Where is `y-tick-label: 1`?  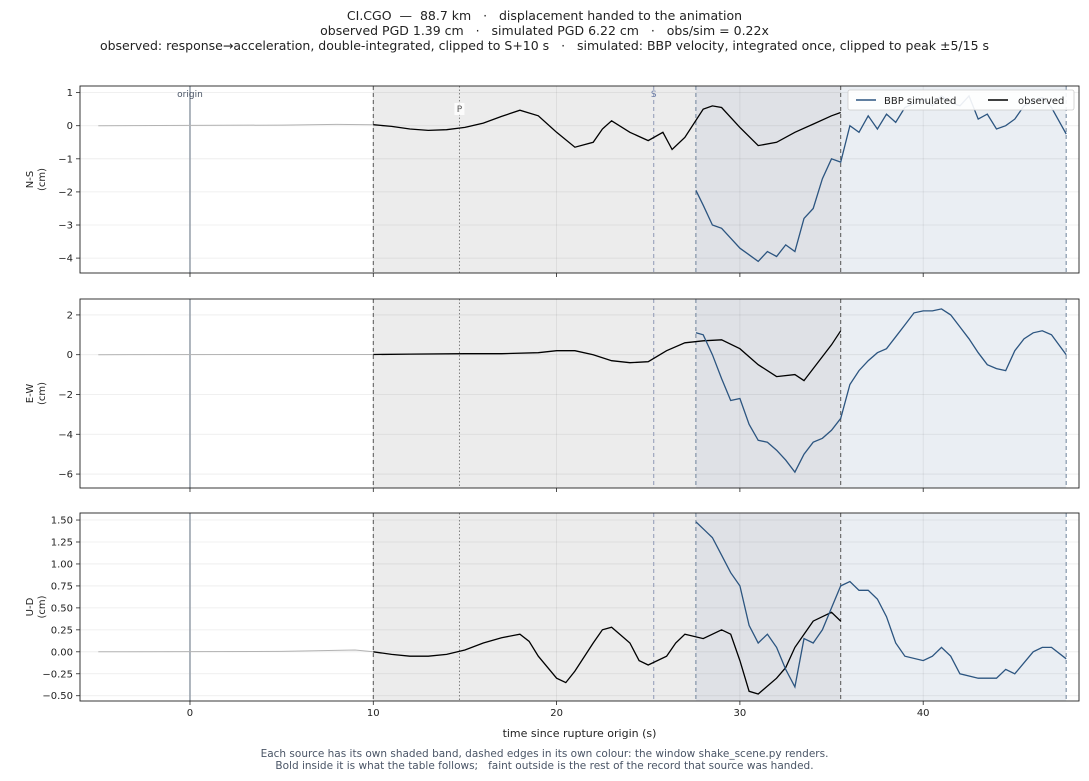
y-tick-label: 1 is located at coordinates (70, 93).